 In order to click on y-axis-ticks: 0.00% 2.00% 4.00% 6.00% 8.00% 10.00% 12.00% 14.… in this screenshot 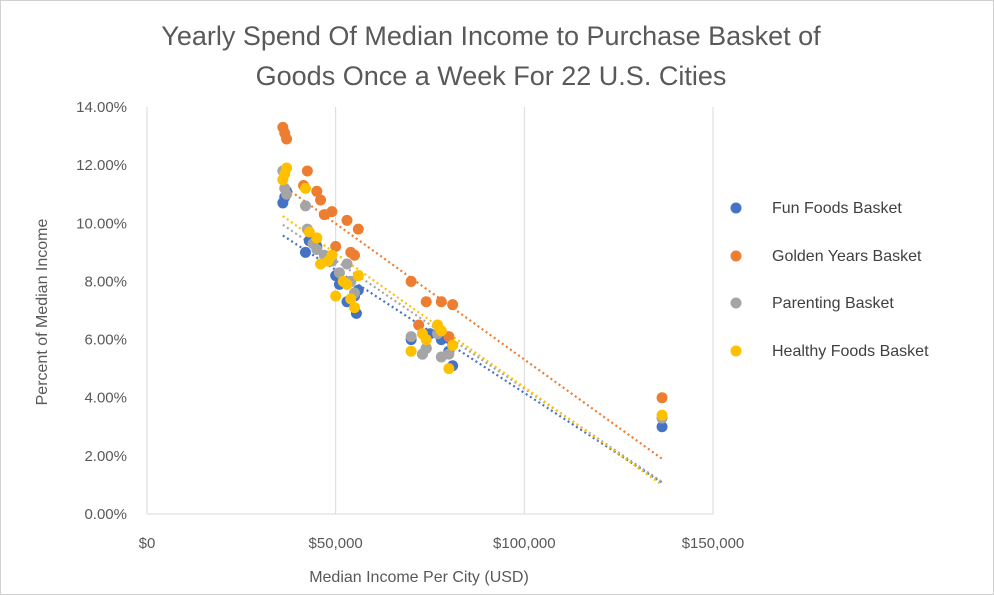, I will do `click(101, 311)`.